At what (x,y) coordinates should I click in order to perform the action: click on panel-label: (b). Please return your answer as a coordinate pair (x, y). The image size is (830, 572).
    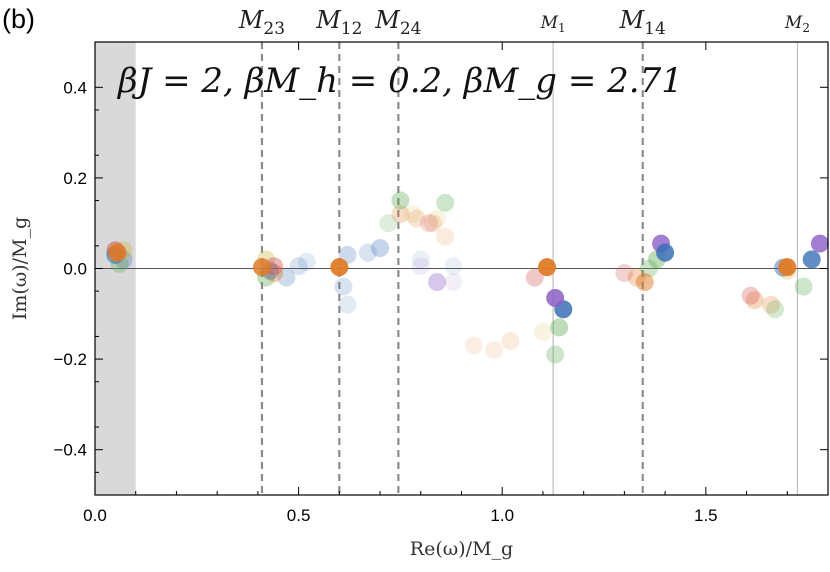
    Looking at the image, I should click on (18, 19).